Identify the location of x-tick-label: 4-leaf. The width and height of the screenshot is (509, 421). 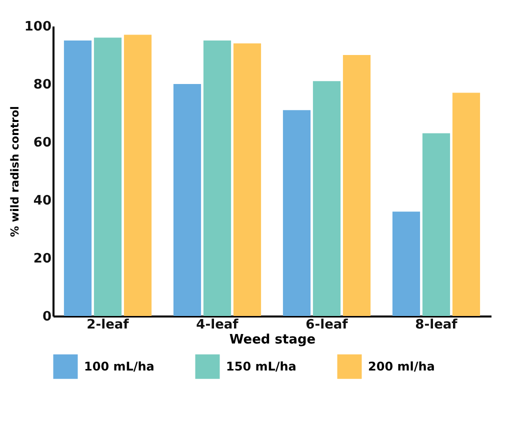
(217, 325).